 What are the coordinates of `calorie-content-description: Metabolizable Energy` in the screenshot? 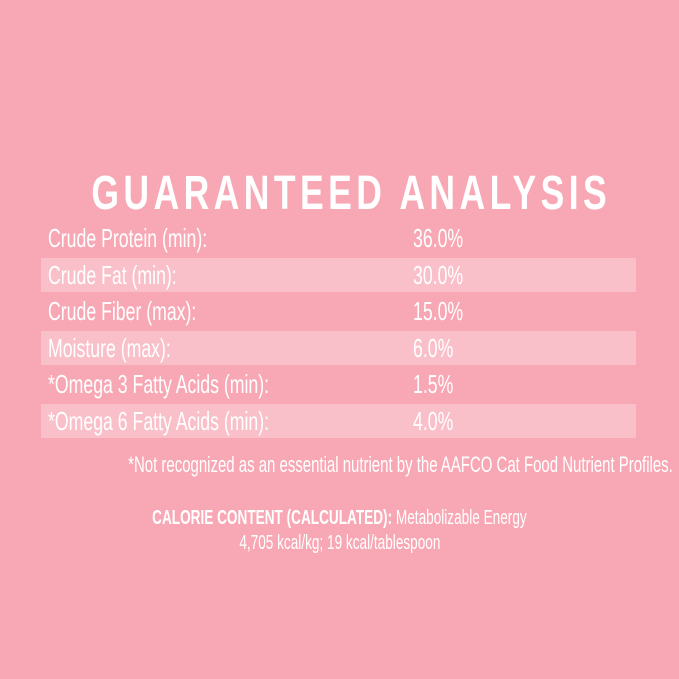 It's located at (461, 518).